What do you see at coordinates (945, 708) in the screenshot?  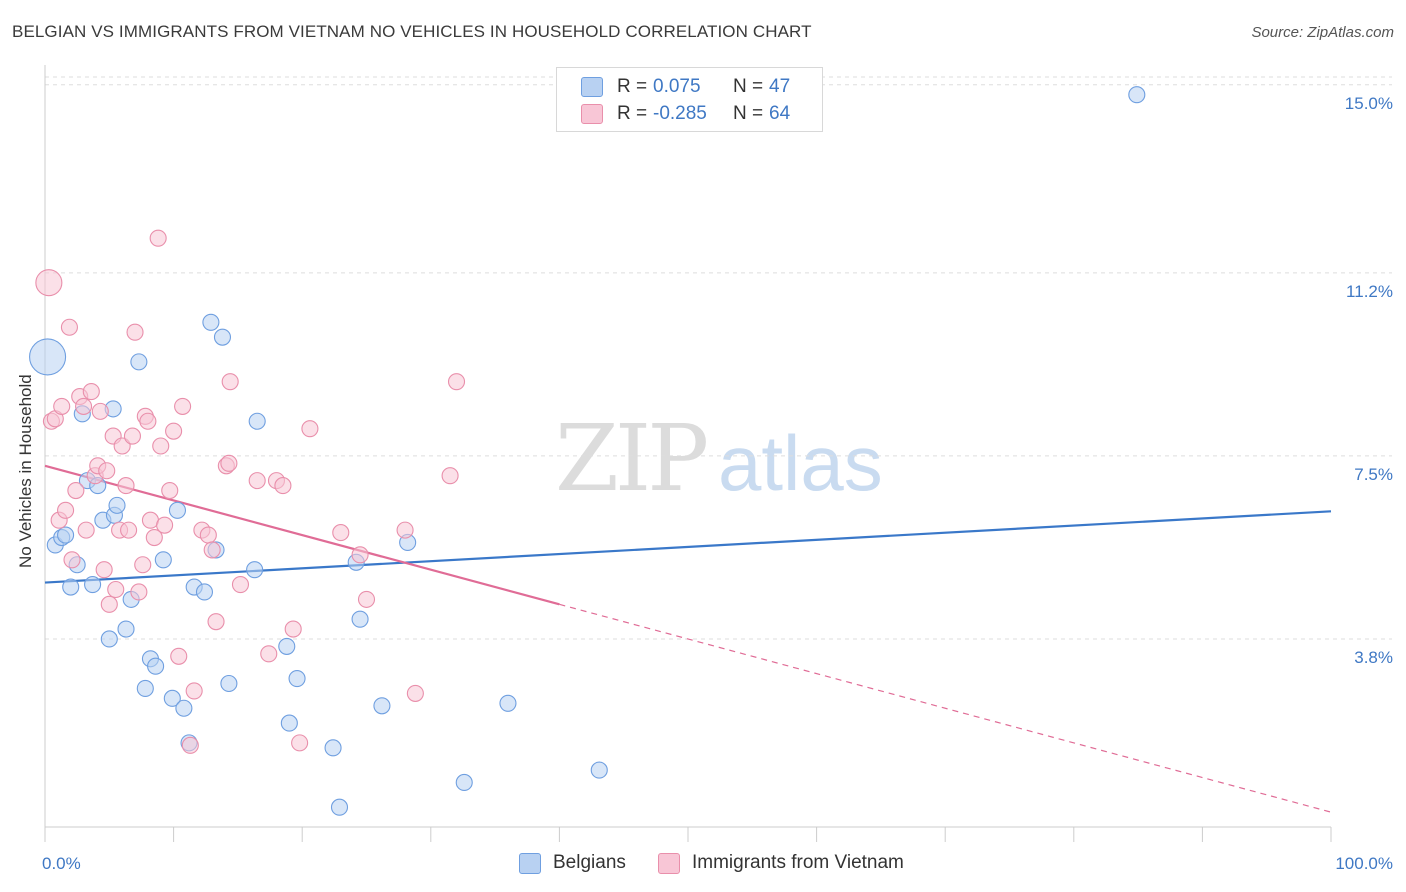 I see `trendline-vietnam-extension` at bounding box center [945, 708].